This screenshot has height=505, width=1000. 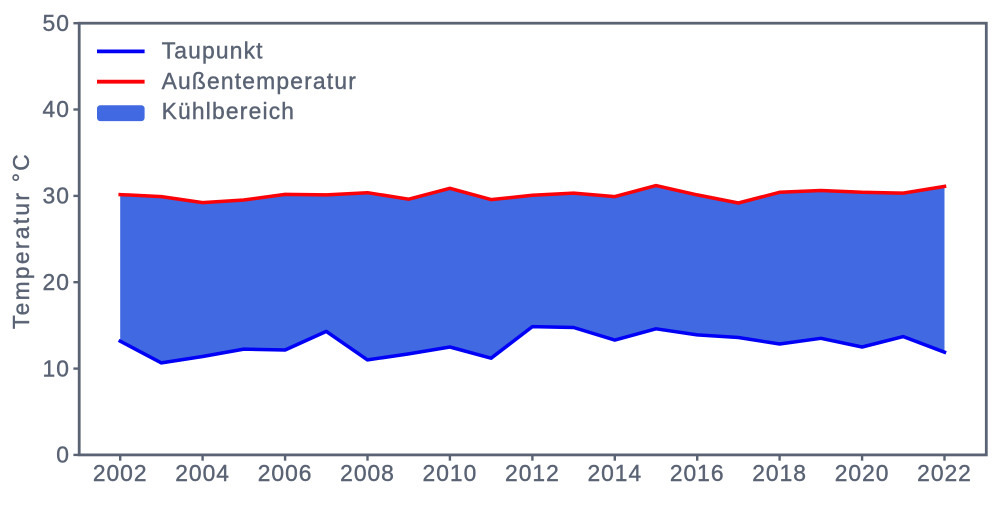 I want to click on svg-text: 0, so click(x=63, y=455).